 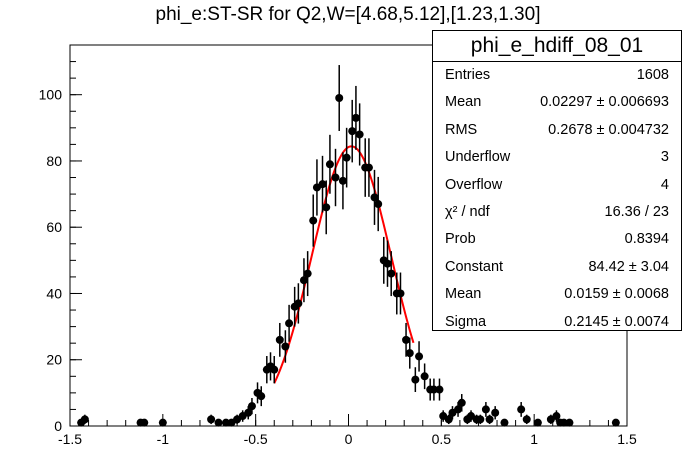 I want to click on stats-value: 0.0159 ± 0.0068, so click(x=616, y=294).